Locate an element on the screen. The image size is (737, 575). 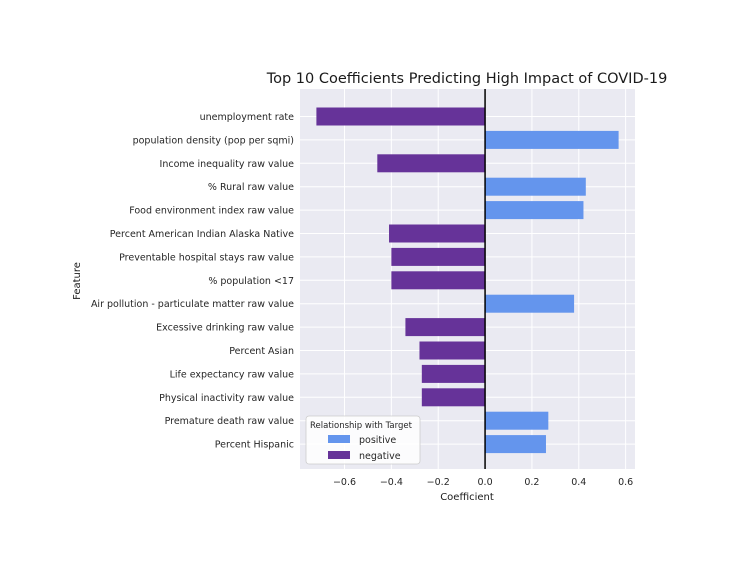
y-tick-label: % Rural raw value is located at coordinates (251, 187).